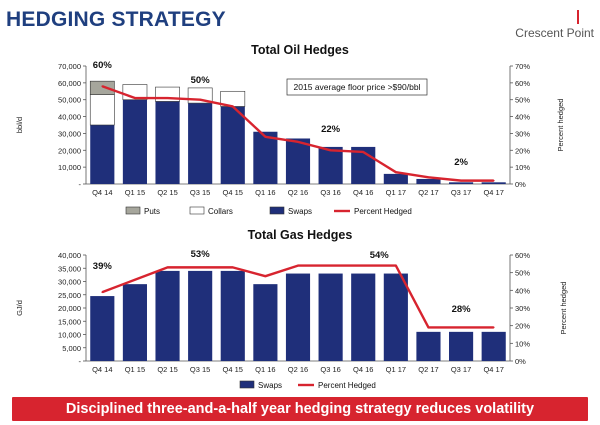 This screenshot has height=425, width=600. I want to click on percent-annotation: 50%, so click(201, 80).